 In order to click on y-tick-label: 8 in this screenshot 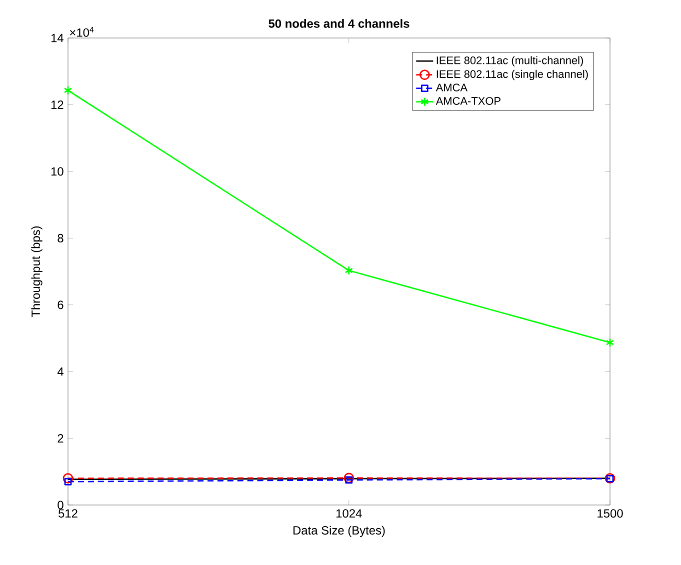, I will do `click(61, 238)`.